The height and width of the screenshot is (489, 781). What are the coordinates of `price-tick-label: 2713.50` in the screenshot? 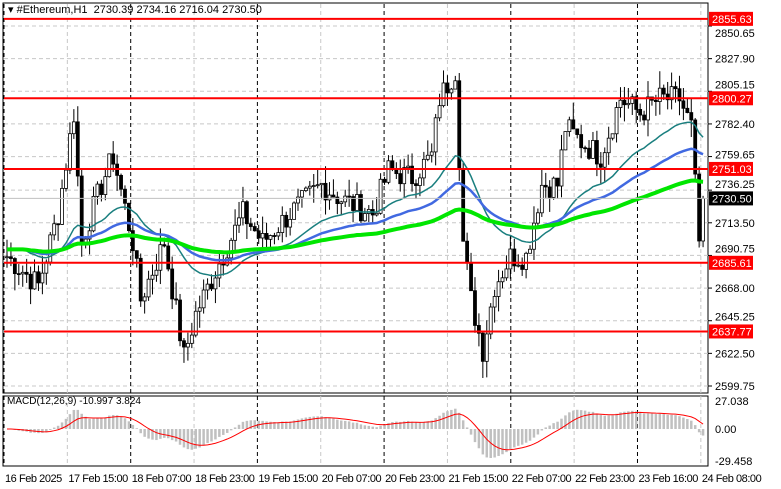 It's located at (735, 224).